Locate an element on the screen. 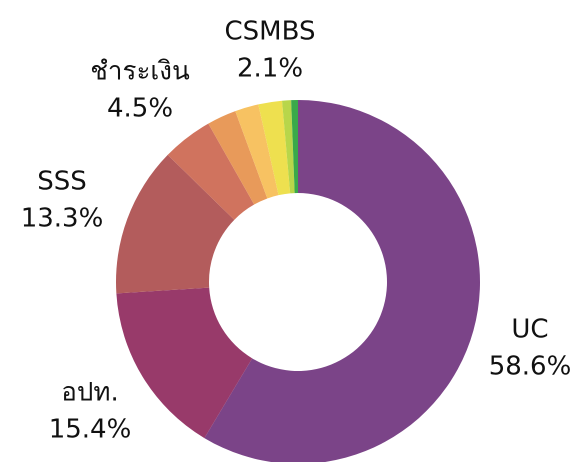  slice-value-label: 13.3% is located at coordinates (62, 219).